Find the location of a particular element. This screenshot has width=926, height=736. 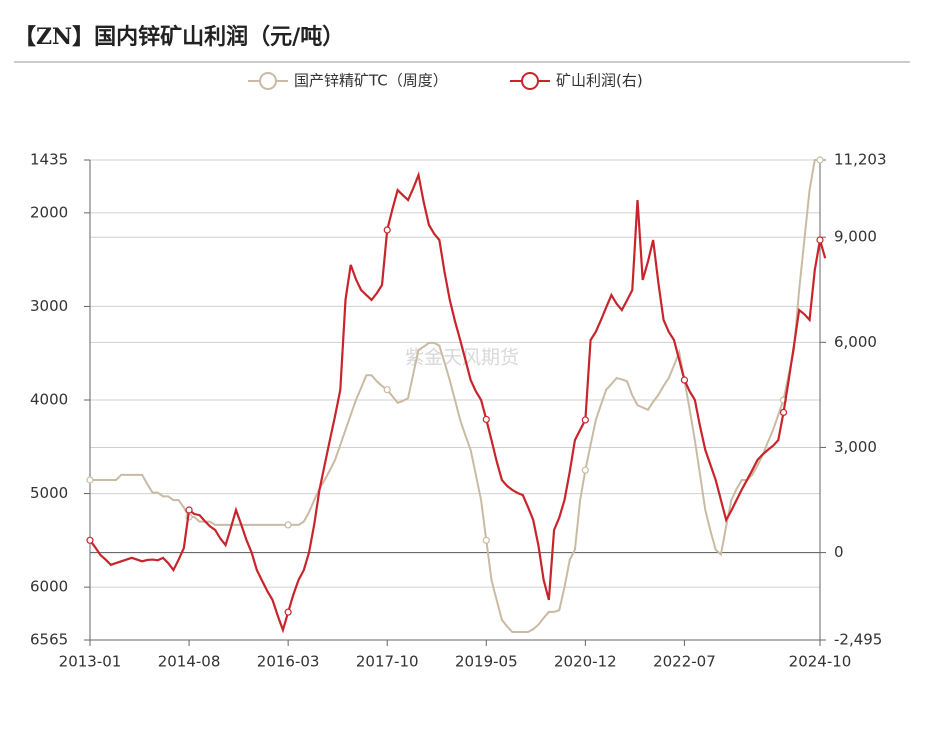

x-tick-label: 2016-03 is located at coordinates (288, 662).